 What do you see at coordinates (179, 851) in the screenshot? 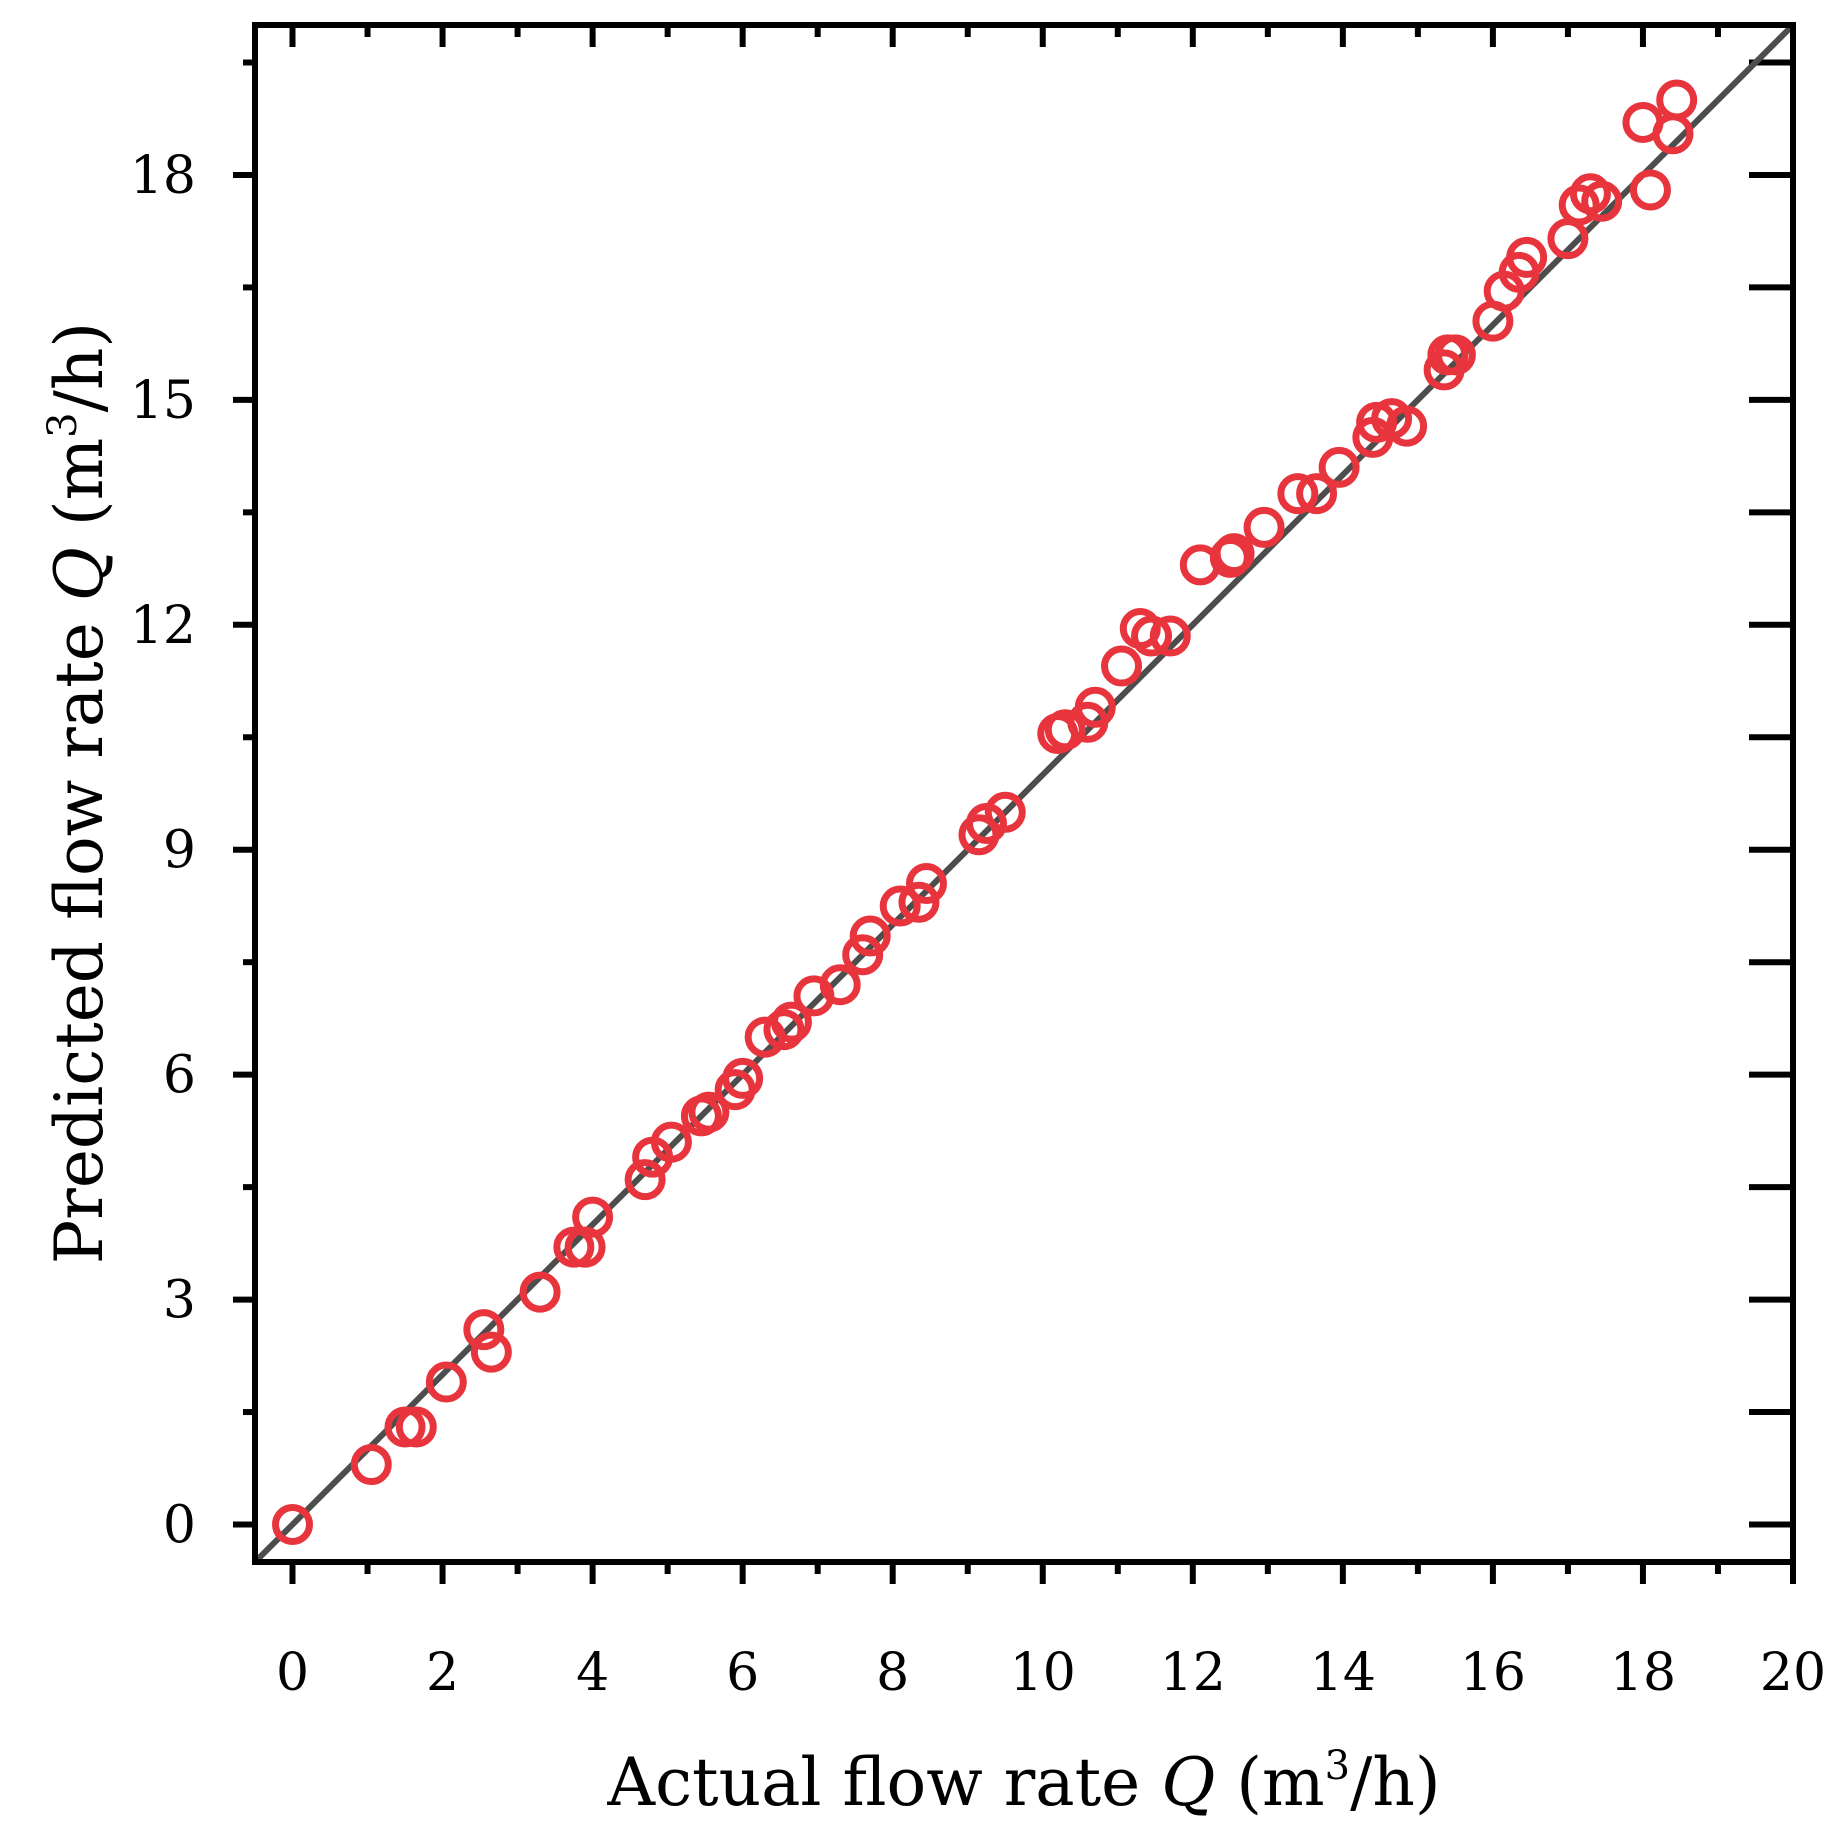
I see `y-tick-label: 9` at bounding box center [179, 851].